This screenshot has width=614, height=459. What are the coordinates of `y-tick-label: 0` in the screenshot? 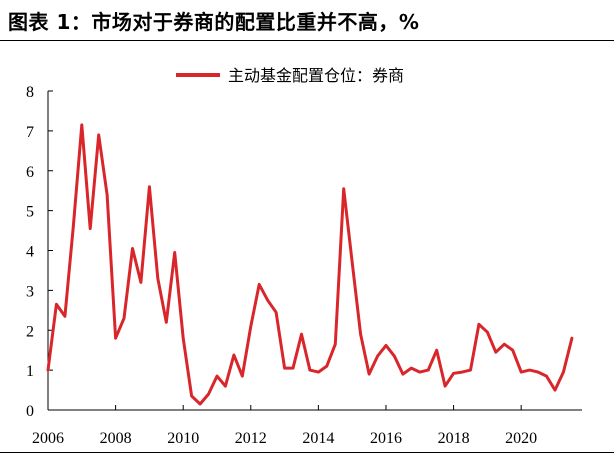 It's located at (30, 411).